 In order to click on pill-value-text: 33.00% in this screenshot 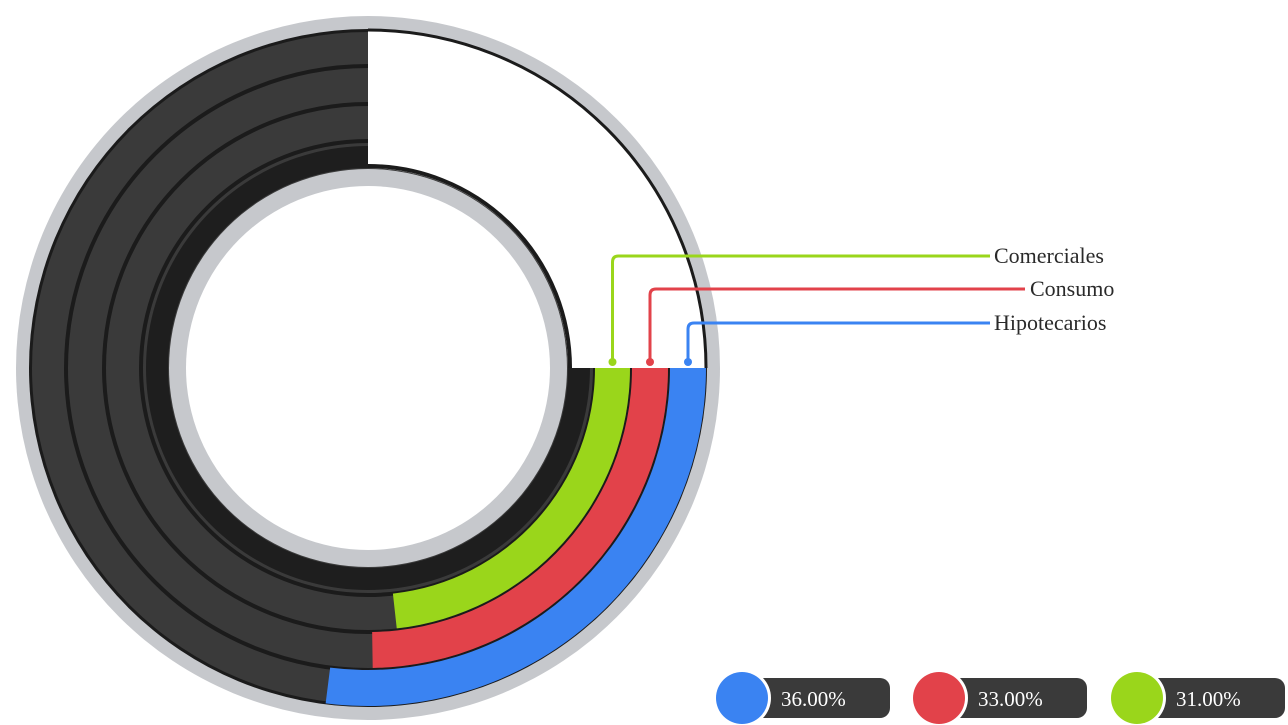, I will do `click(1010, 699)`.